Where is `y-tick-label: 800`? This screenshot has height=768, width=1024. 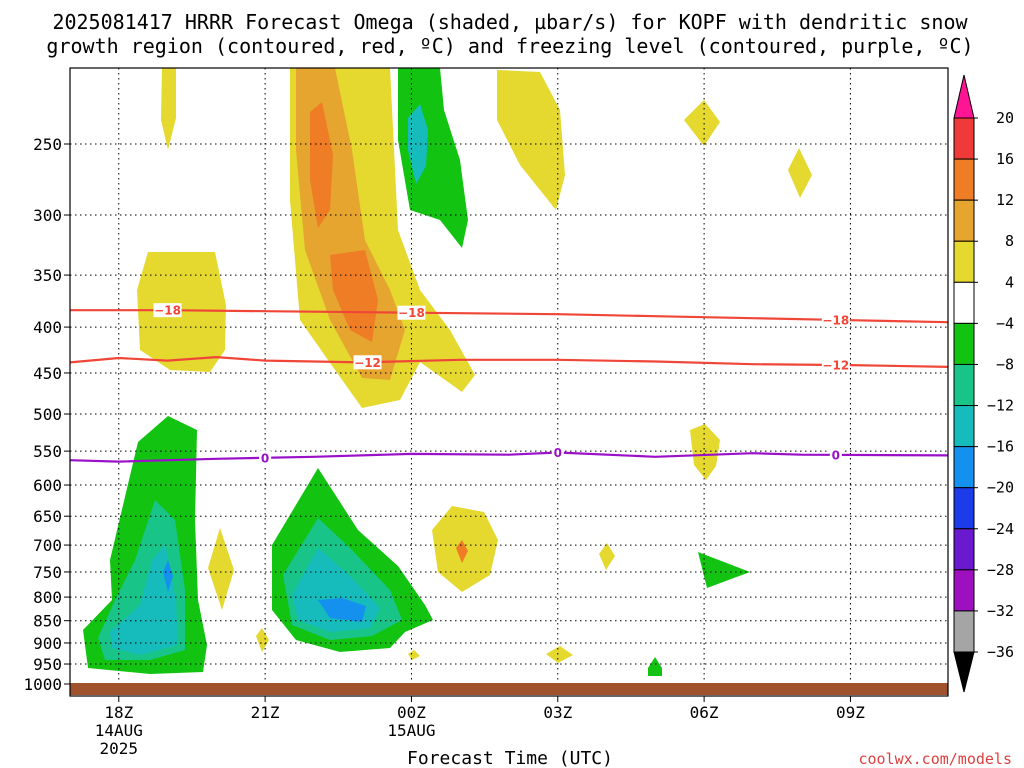
y-tick-label: 800 is located at coordinates (47, 597).